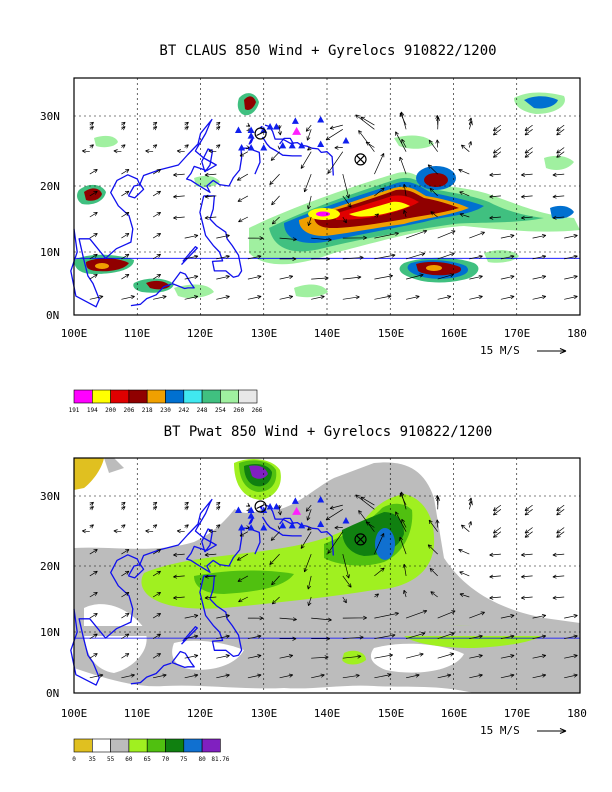 The width and height of the screenshot is (612, 792). What do you see at coordinates (52, 315) in the screenshot?
I see `y-tick-label: 0N` at bounding box center [52, 315].